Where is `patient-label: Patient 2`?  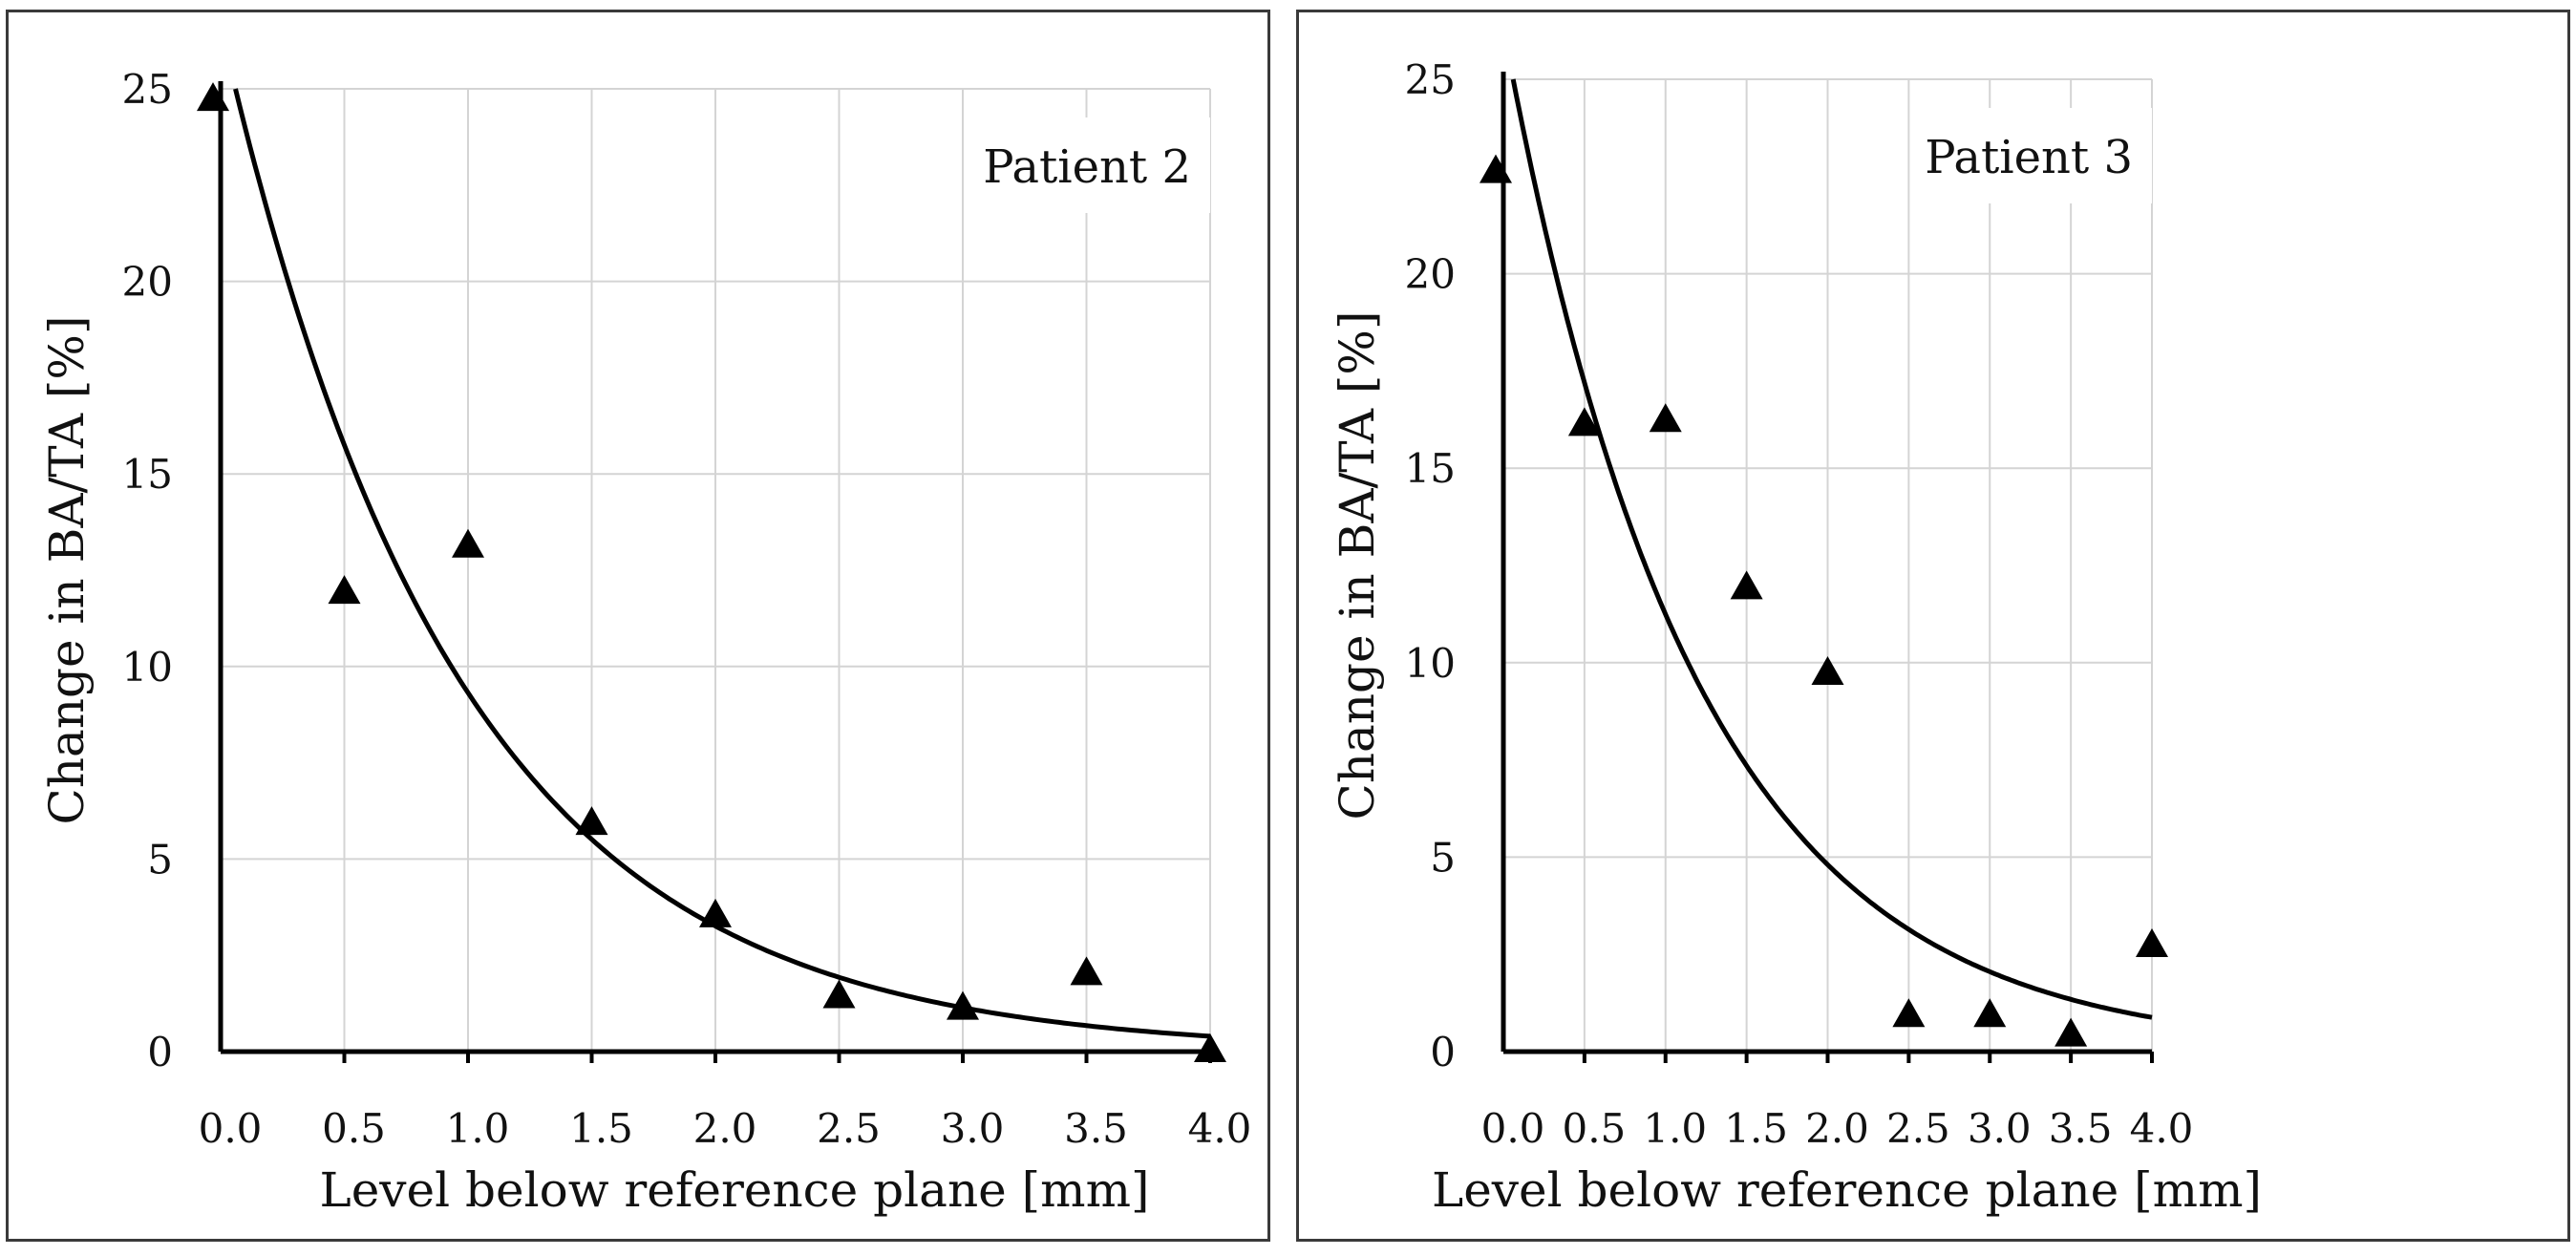 patient-label: Patient 2 is located at coordinates (1087, 167).